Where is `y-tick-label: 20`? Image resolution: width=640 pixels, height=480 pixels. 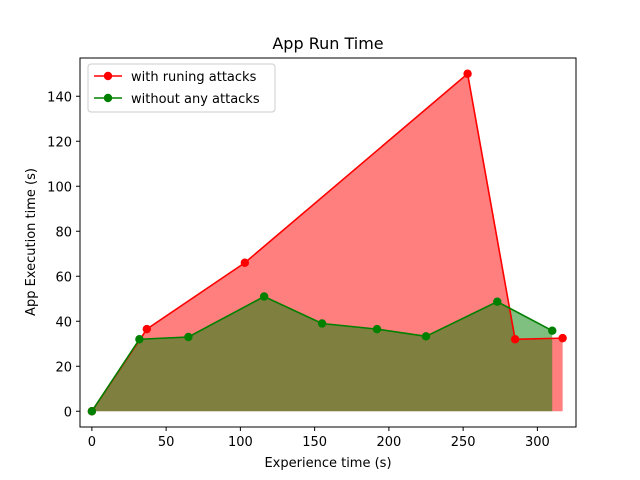
y-tick-label: 20 is located at coordinates (63, 367).